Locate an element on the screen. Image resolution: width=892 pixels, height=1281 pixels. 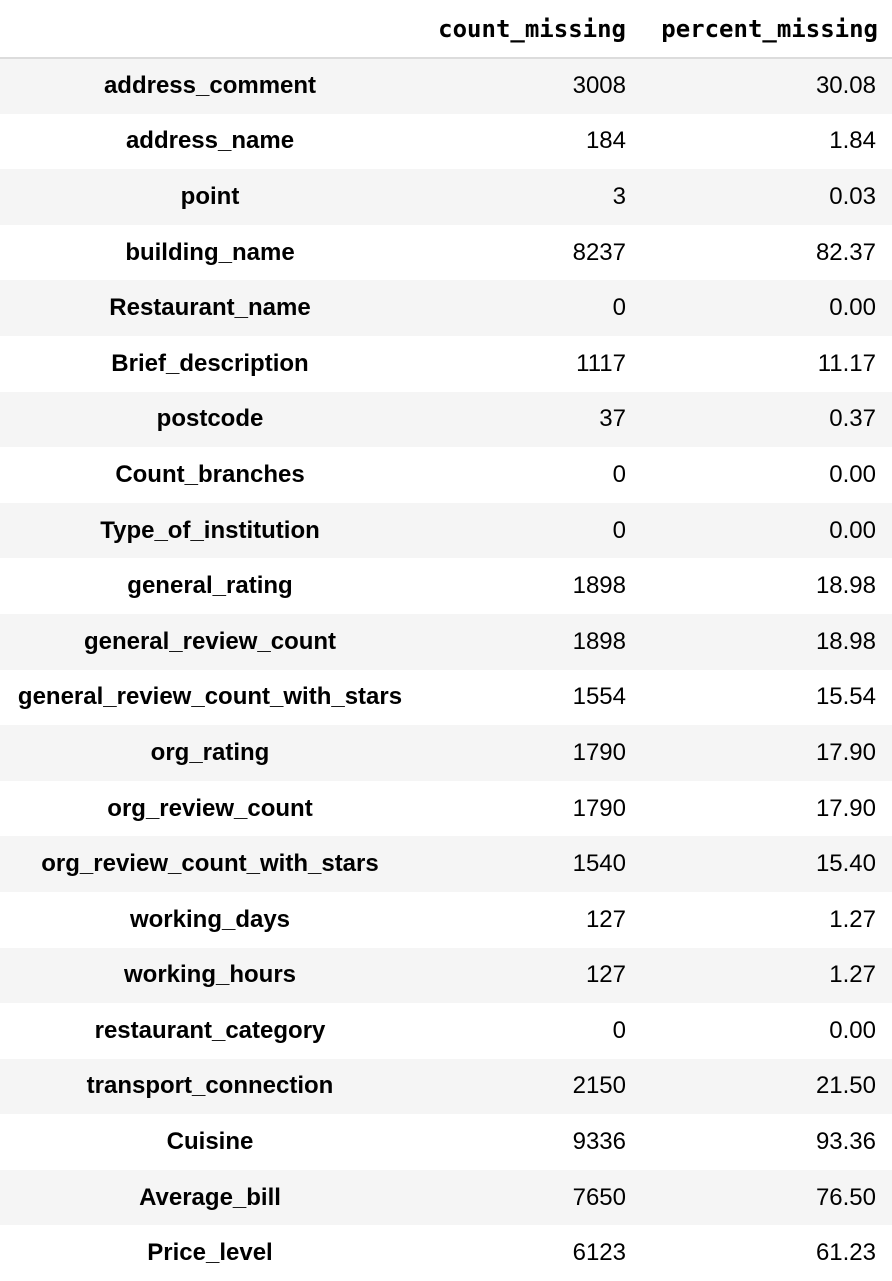
table-row: Average_bill 7650 76.50 is located at coordinates (446, 1197).